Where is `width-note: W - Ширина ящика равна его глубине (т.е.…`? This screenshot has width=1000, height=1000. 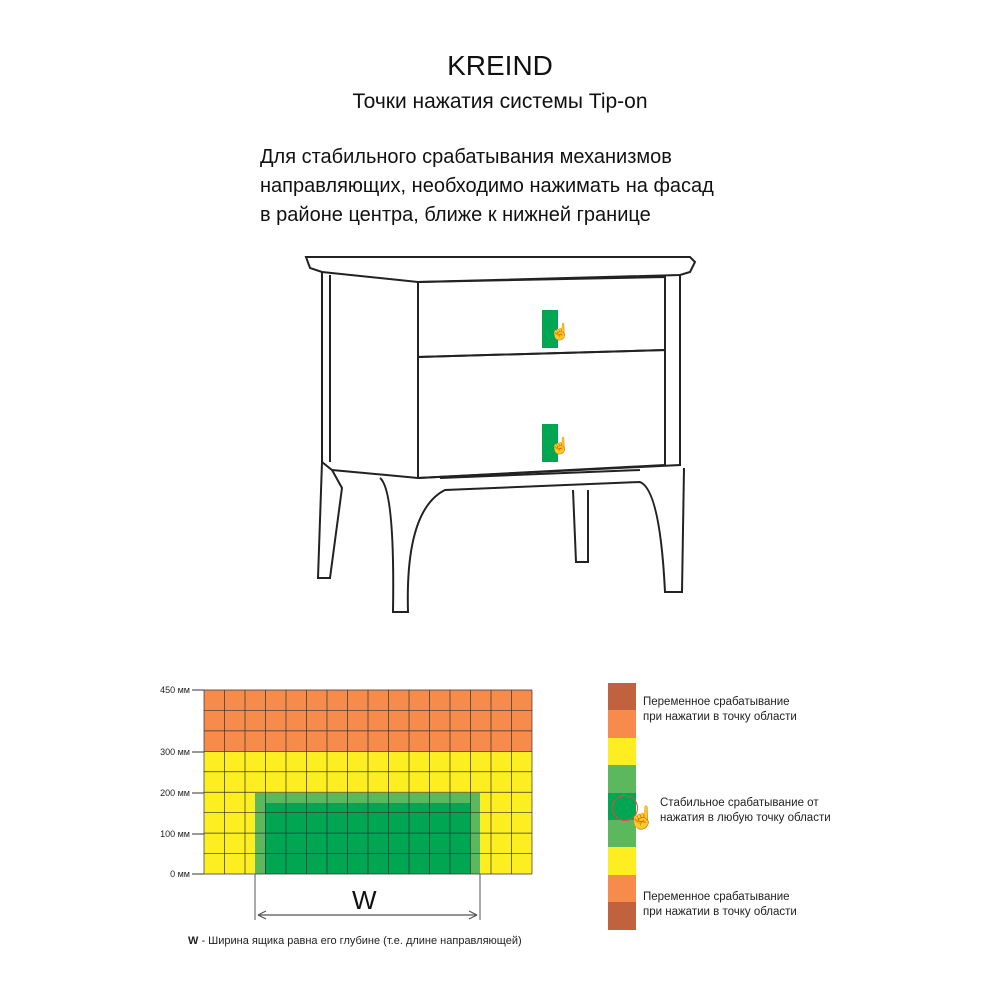 width-note: W - Ширина ящика равна его глубине (т.е.… is located at coordinates (355, 941).